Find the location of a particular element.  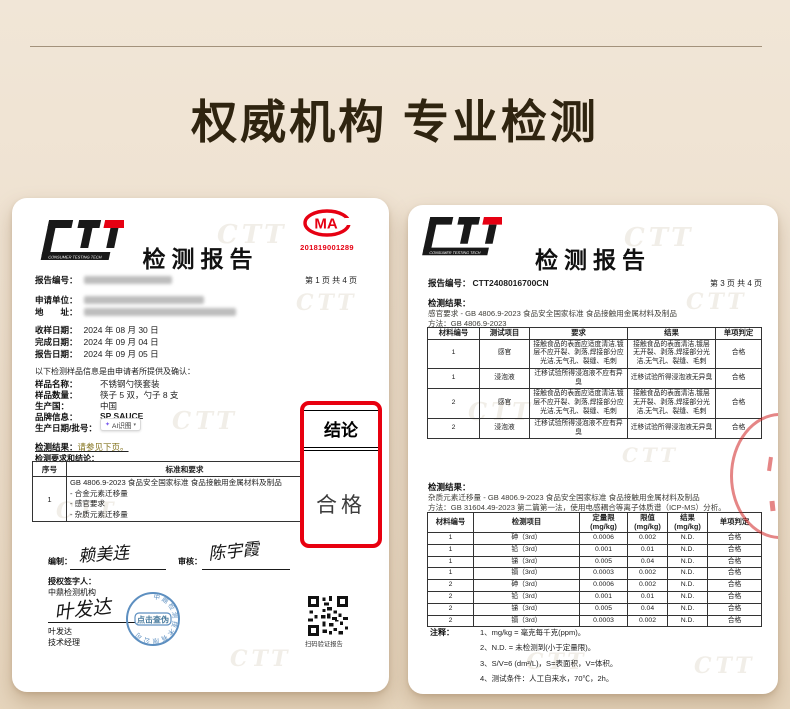

report-no-label: 报告编号： is located at coordinates (56, 280).